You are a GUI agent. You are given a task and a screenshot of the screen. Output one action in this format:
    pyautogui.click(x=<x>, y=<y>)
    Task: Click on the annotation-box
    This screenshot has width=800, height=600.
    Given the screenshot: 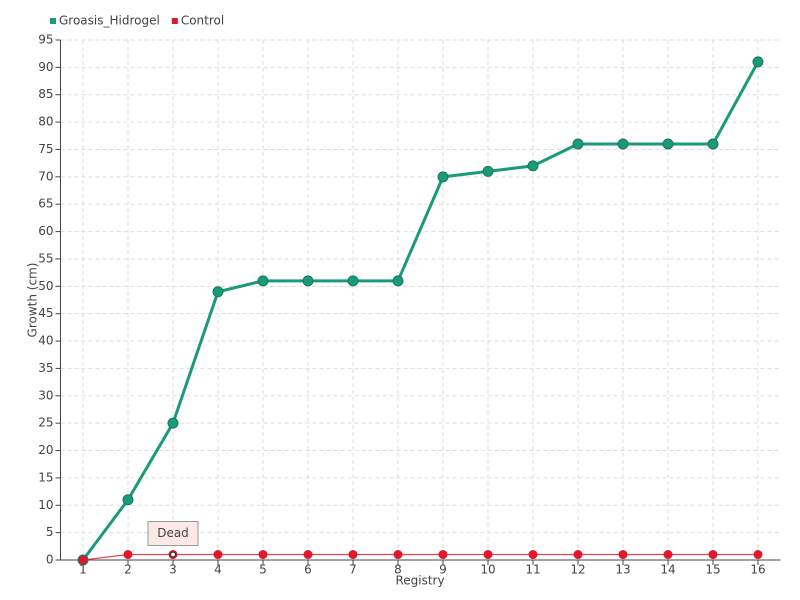 What is the action you would take?
    pyautogui.click(x=173, y=534)
    